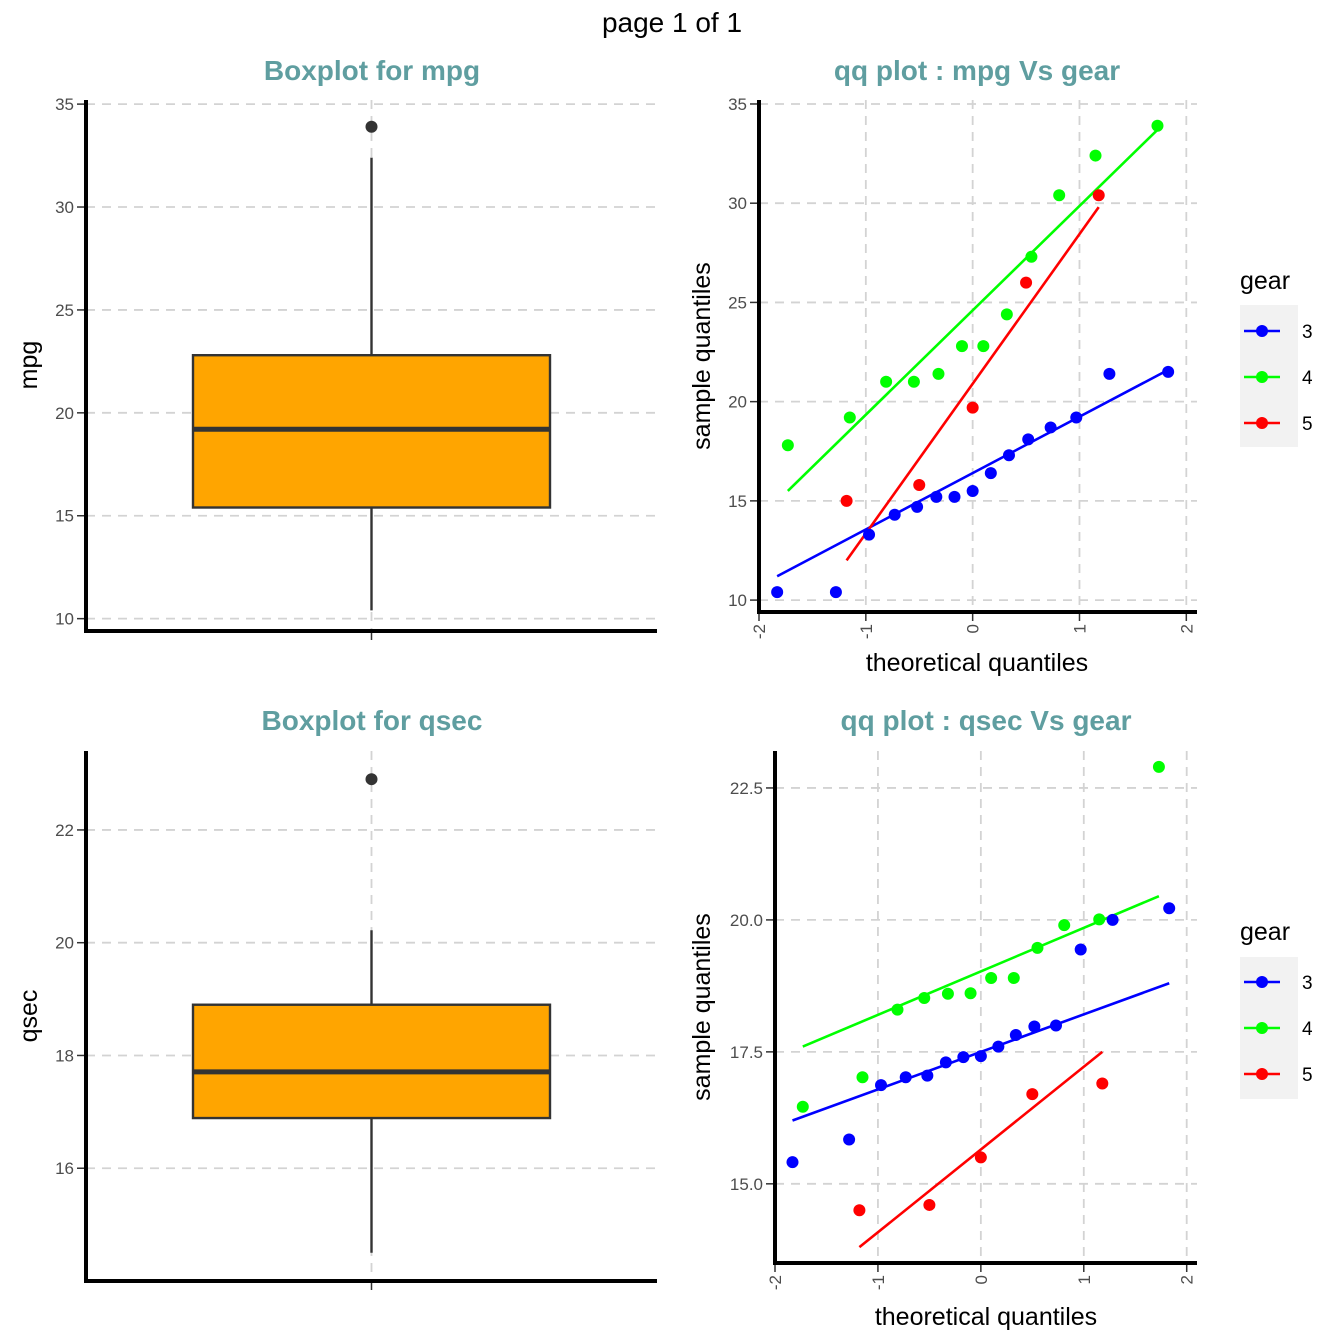 This screenshot has height=1344, width=1344. Describe the element at coordinates (973, 628) in the screenshot. I see `x-tick-label: 0` at that location.